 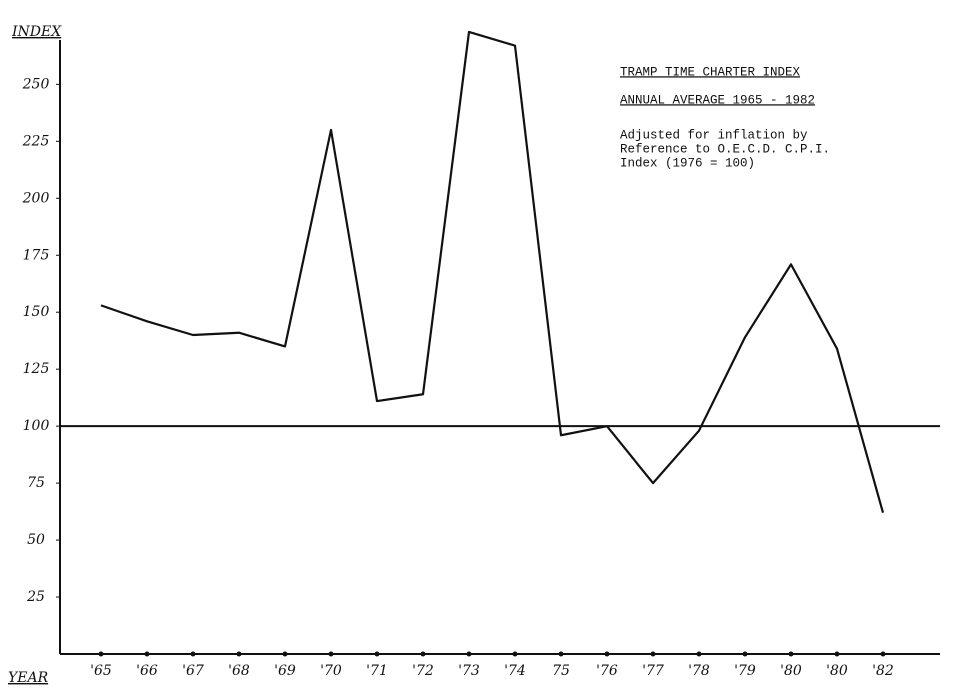 What do you see at coordinates (285, 671) in the screenshot?
I see `x-tick-label: '69` at bounding box center [285, 671].